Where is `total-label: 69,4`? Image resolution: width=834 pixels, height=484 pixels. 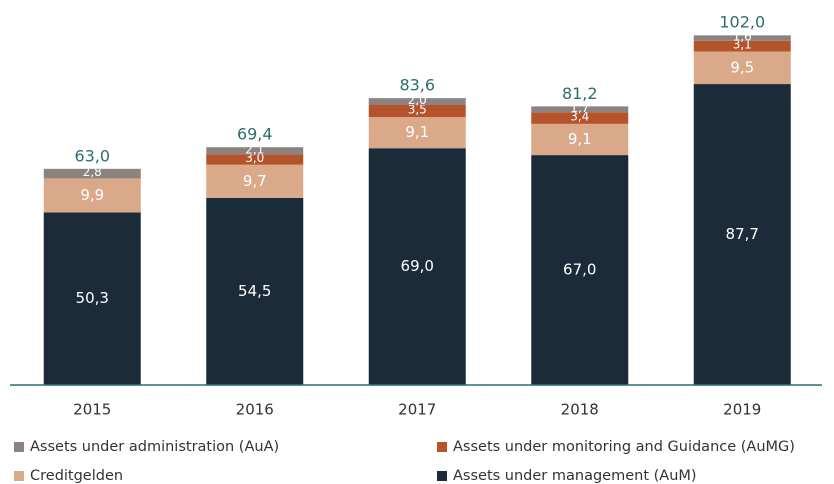 total-label: 69,4 is located at coordinates (255, 133).